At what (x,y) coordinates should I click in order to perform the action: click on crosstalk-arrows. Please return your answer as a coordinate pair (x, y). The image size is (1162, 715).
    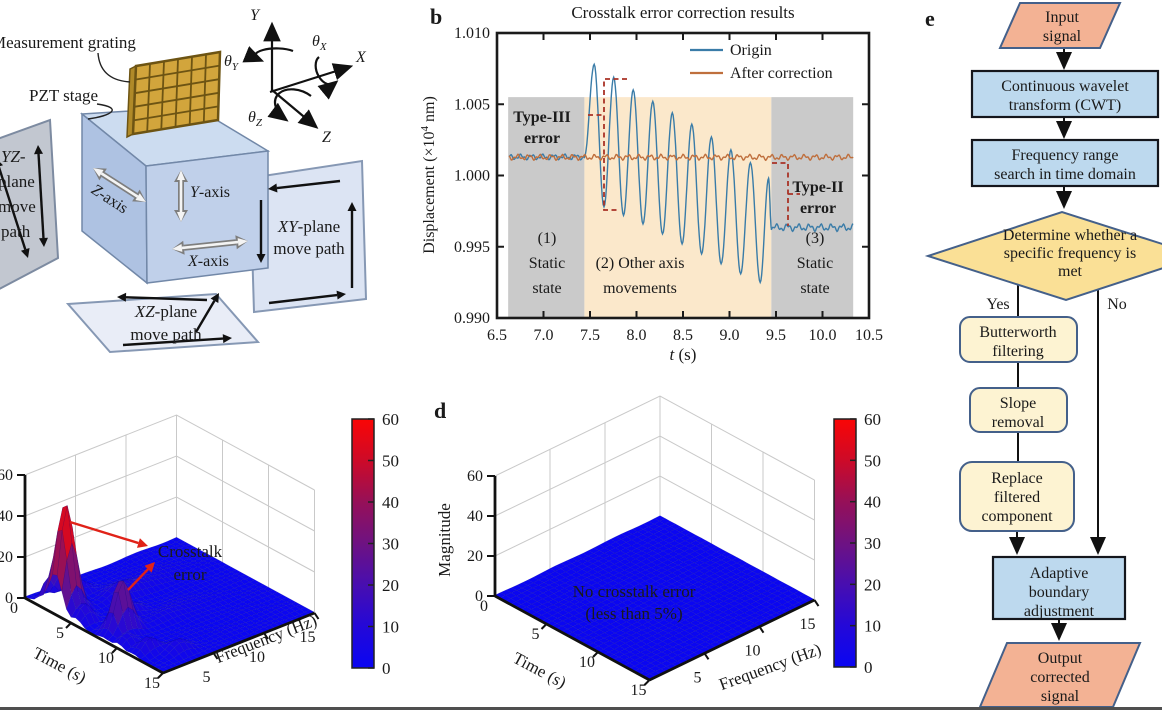
    Looking at the image, I should click on (112, 555).